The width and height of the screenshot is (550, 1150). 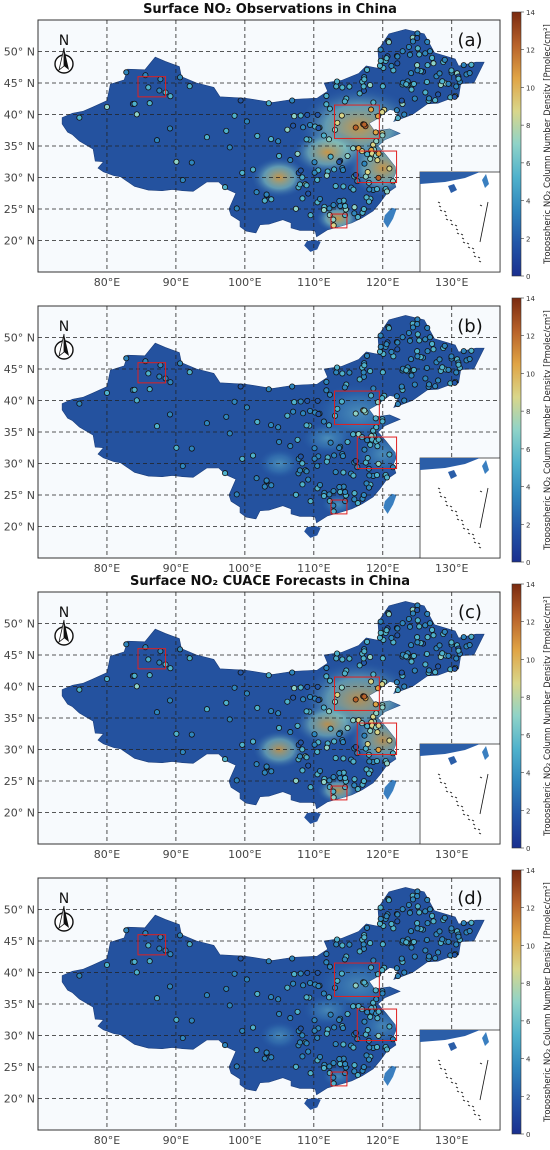 I want to click on colorbar-tick-label: 10, so click(x=530, y=946).